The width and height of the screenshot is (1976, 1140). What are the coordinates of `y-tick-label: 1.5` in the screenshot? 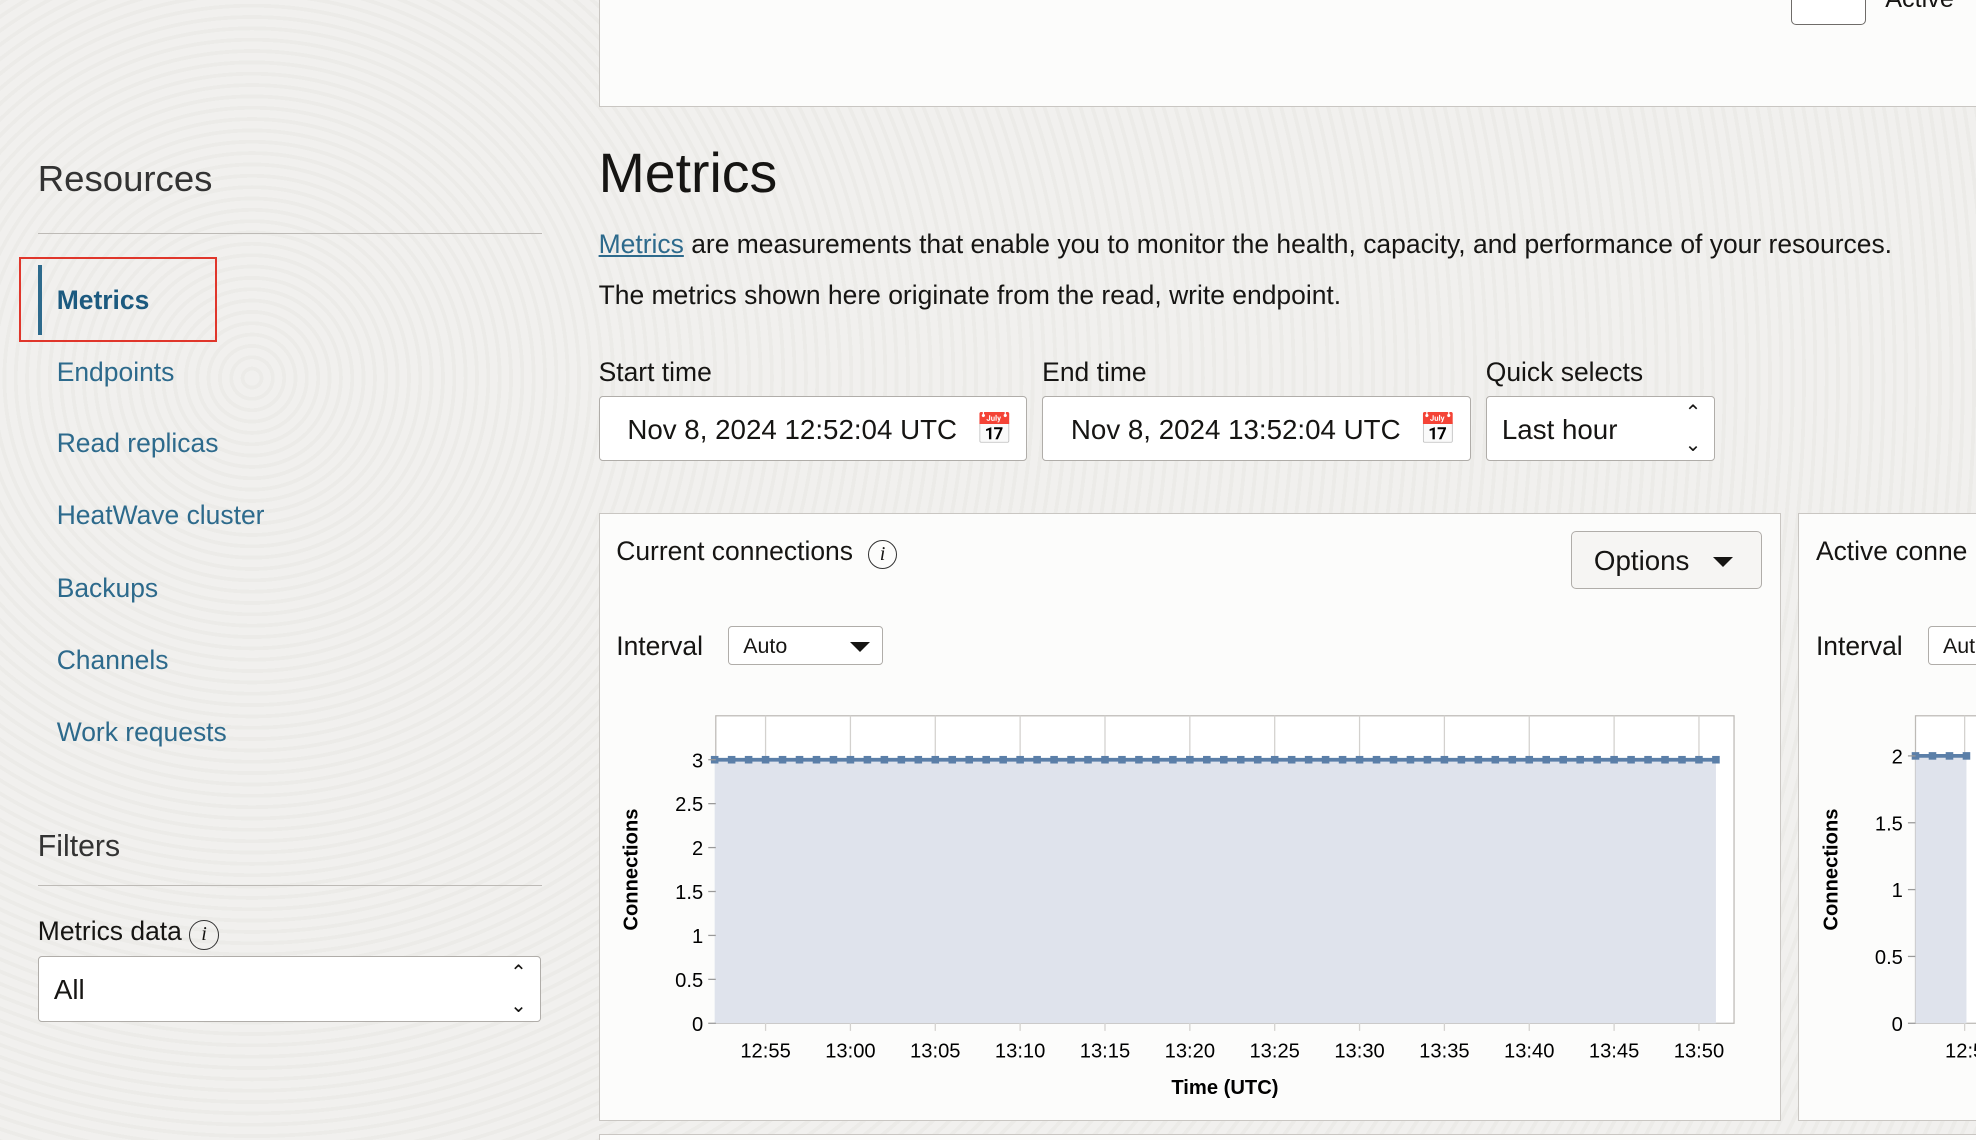 It's located at (1889, 824).